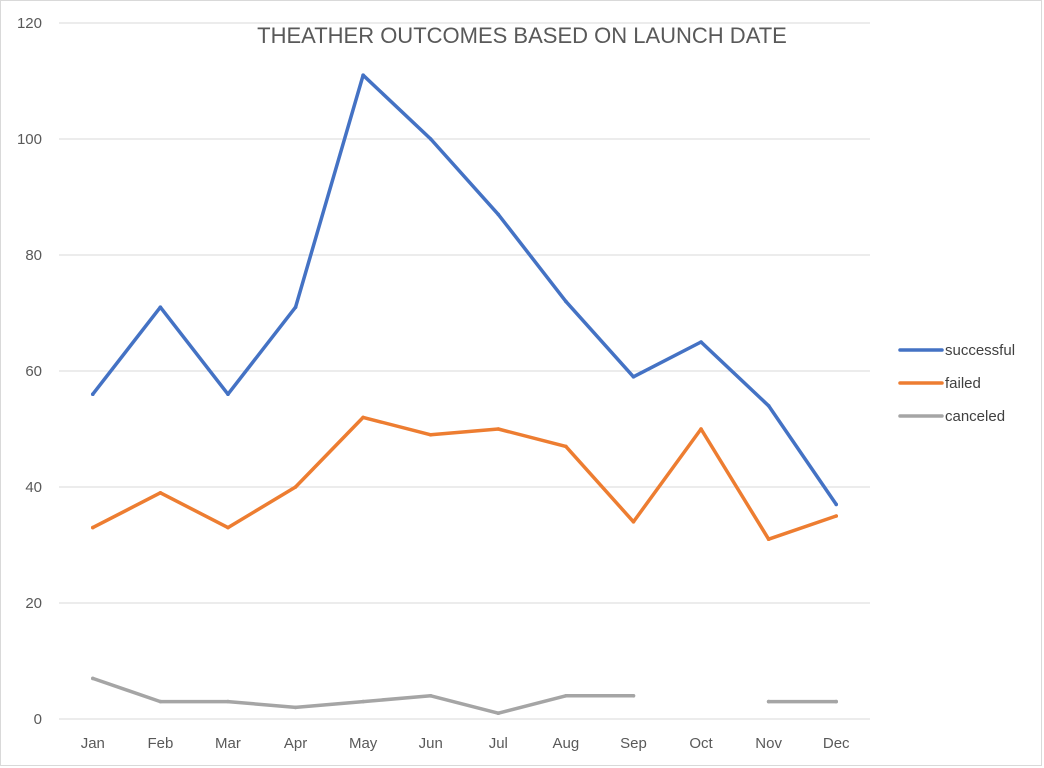  What do you see at coordinates (498, 743) in the screenshot?
I see `x-tick-label: Jul` at bounding box center [498, 743].